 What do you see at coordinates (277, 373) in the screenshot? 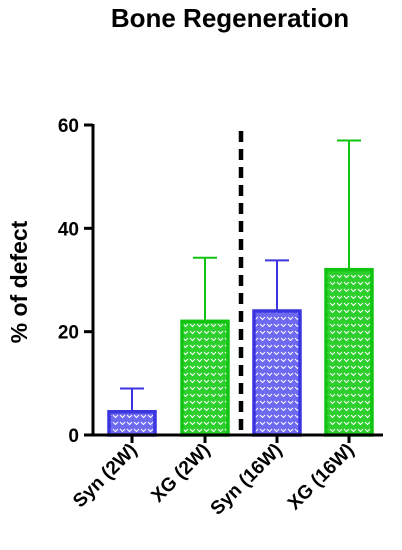
I see `bar-syn-16w` at bounding box center [277, 373].